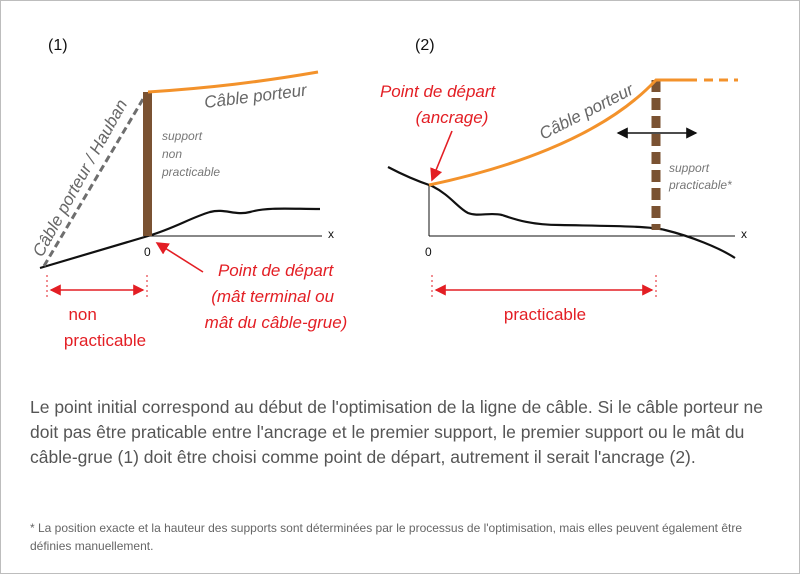  Describe the element at coordinates (190, 172) in the screenshot. I see `support-label-1-line3: practicable` at that location.